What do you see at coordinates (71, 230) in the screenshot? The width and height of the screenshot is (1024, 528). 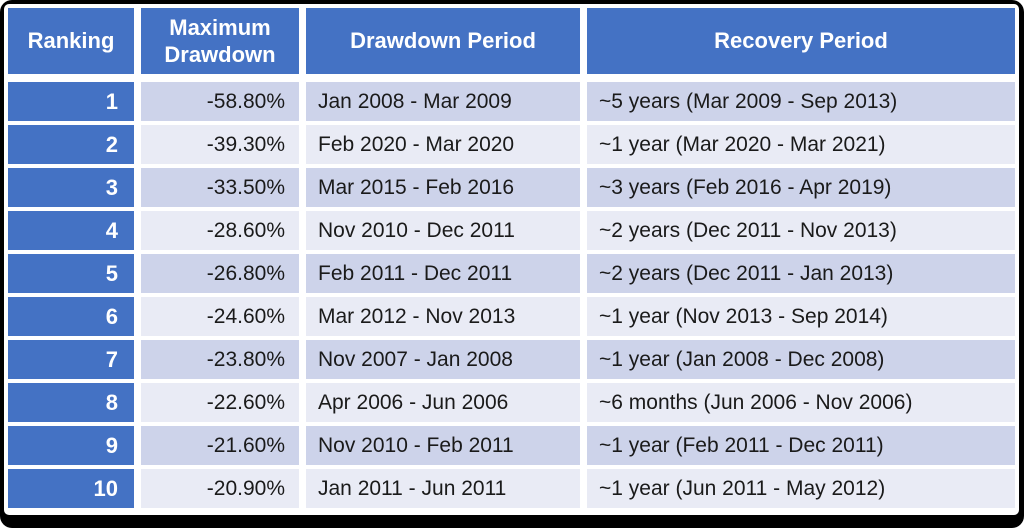 I see `ranking-cell: 4` at bounding box center [71, 230].